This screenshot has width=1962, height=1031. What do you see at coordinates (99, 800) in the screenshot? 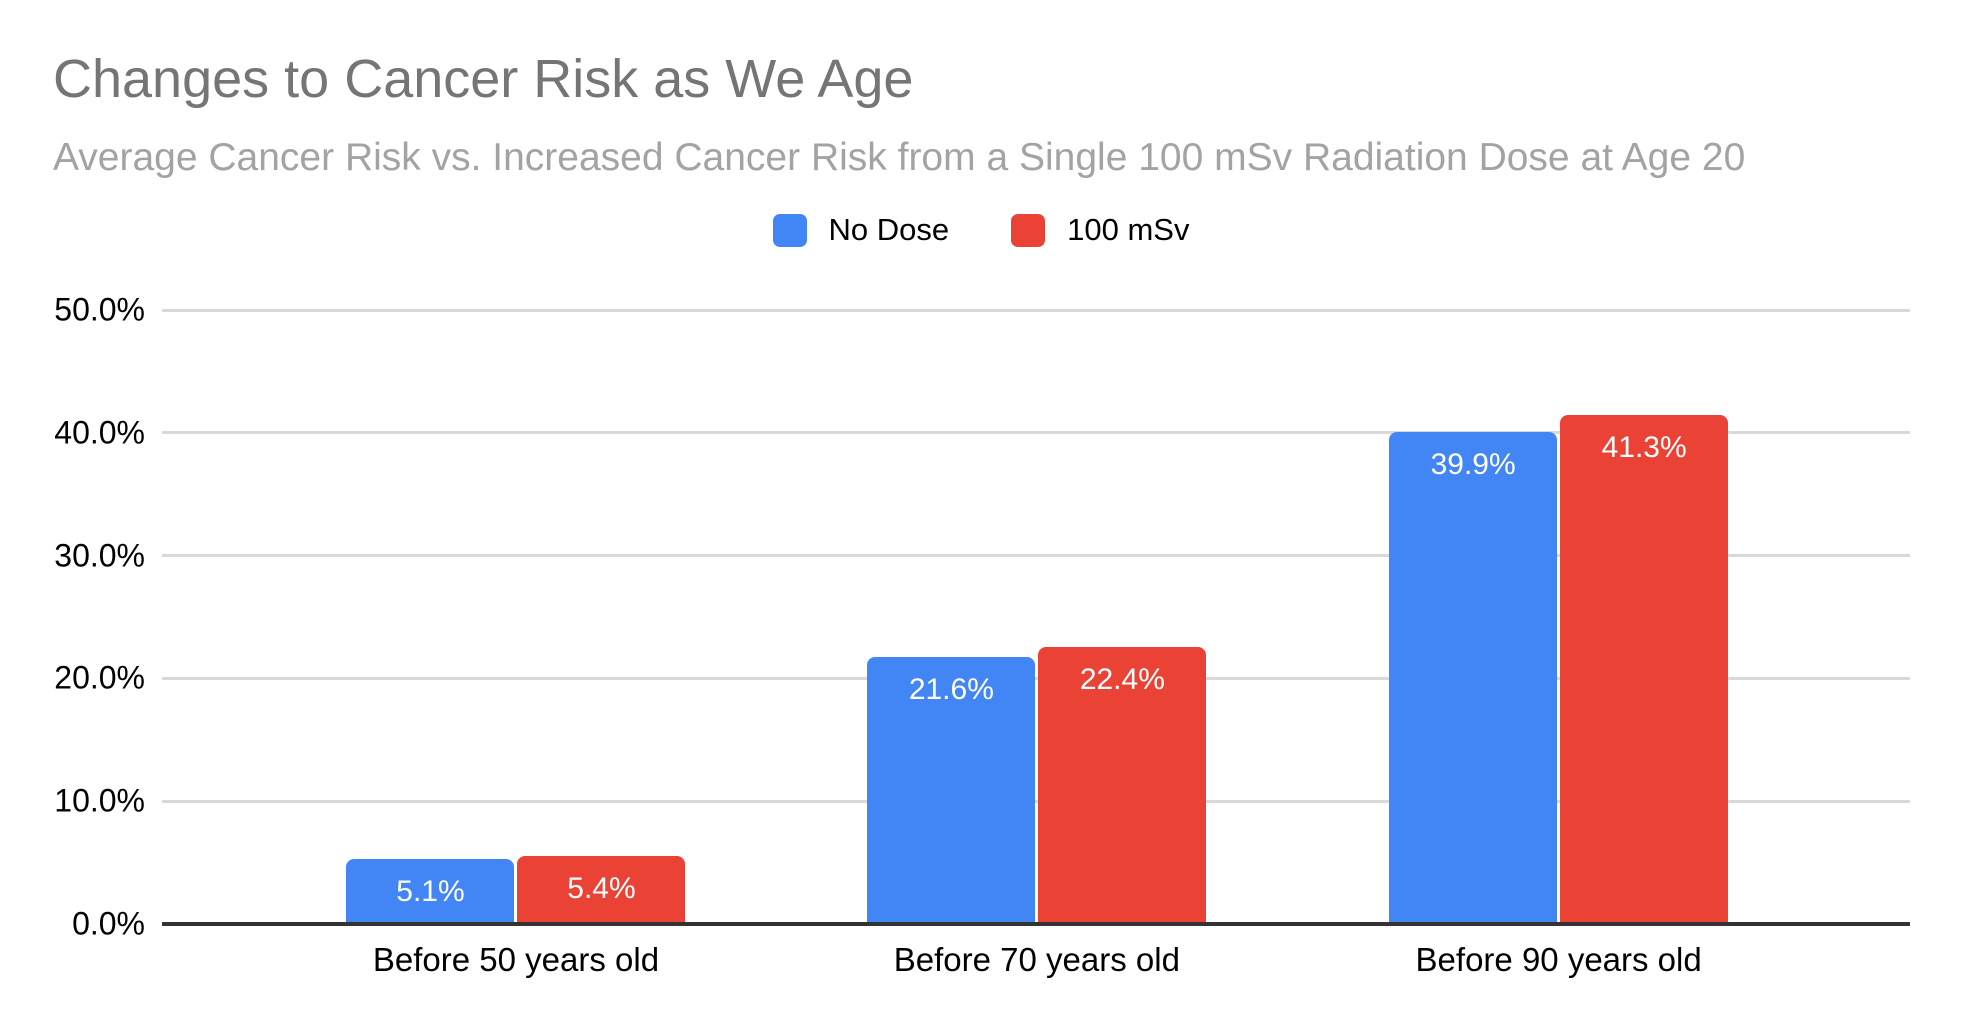
I see `y-axis-tick-label: 10.0%` at bounding box center [99, 800].